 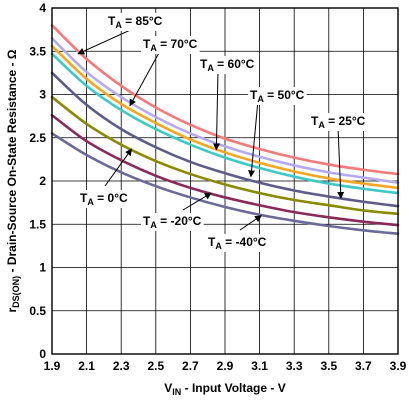 I want to click on x-tick-label: 3.9, so click(x=398, y=366).